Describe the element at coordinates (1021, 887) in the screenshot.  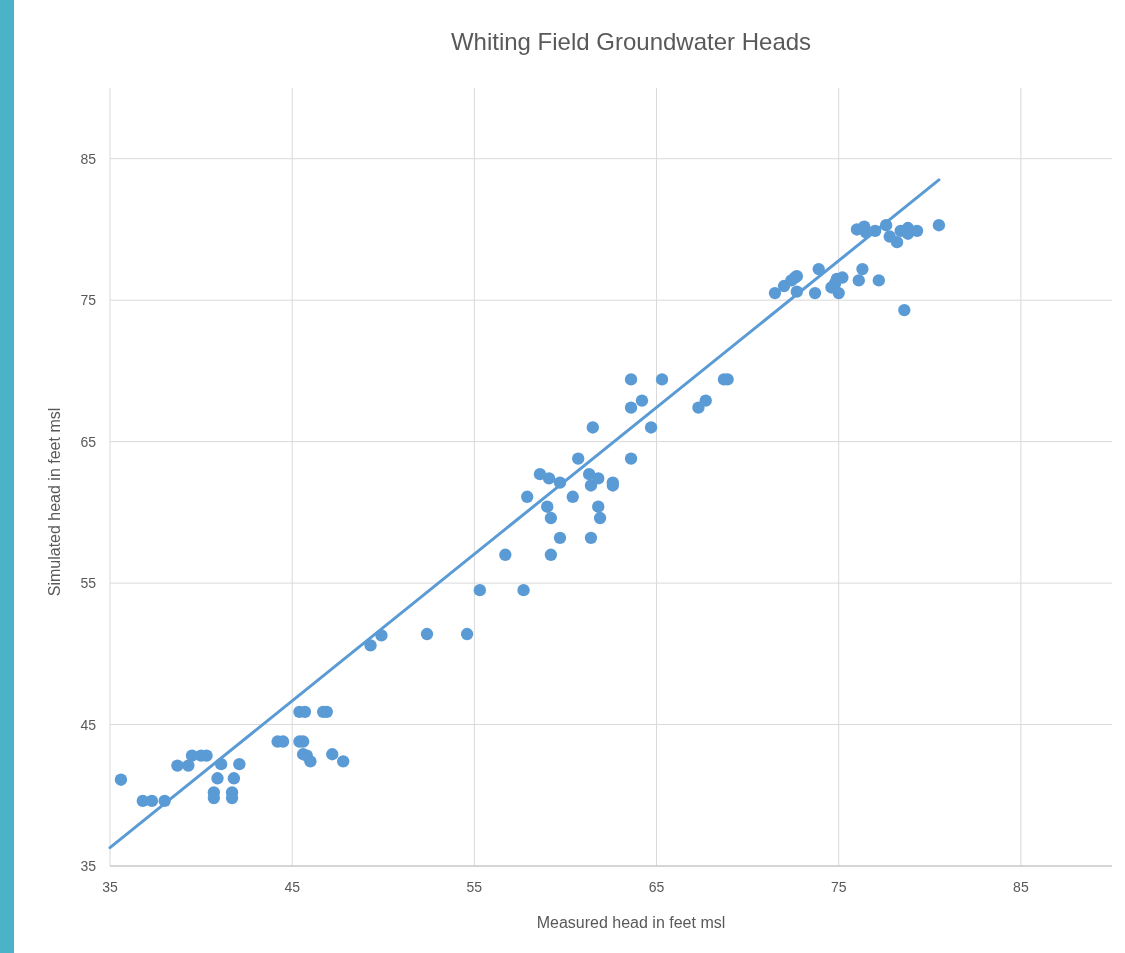
I see `x-tick-label: 85` at that location.